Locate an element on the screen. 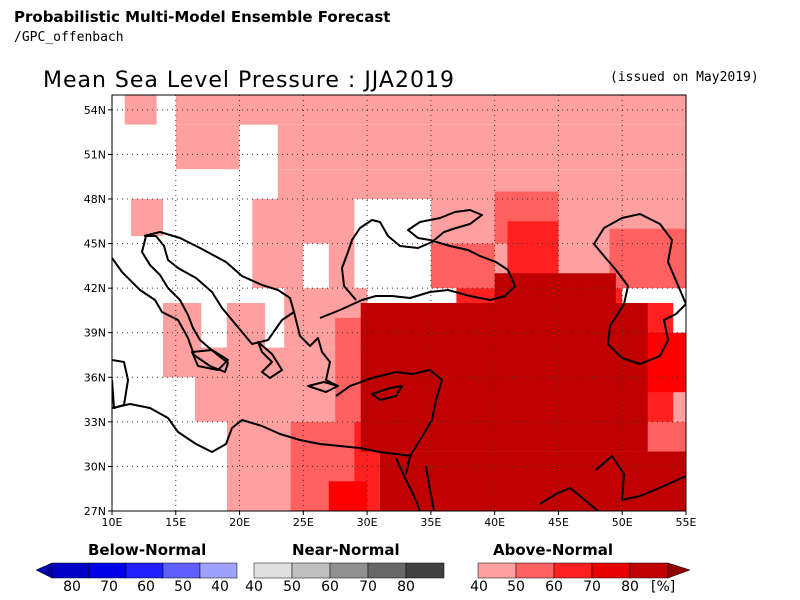 Image resolution: width=800 pixels, height=600 pixels. legend-above-label: 60 is located at coordinates (554, 587).